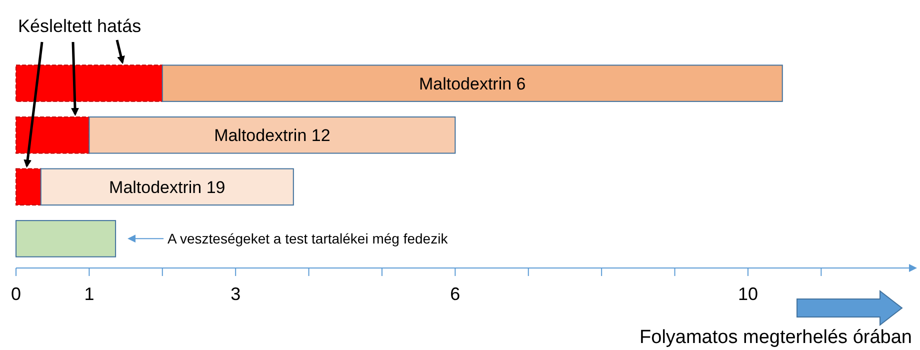  I want to click on text: Késleltett hatás, so click(80, 26).